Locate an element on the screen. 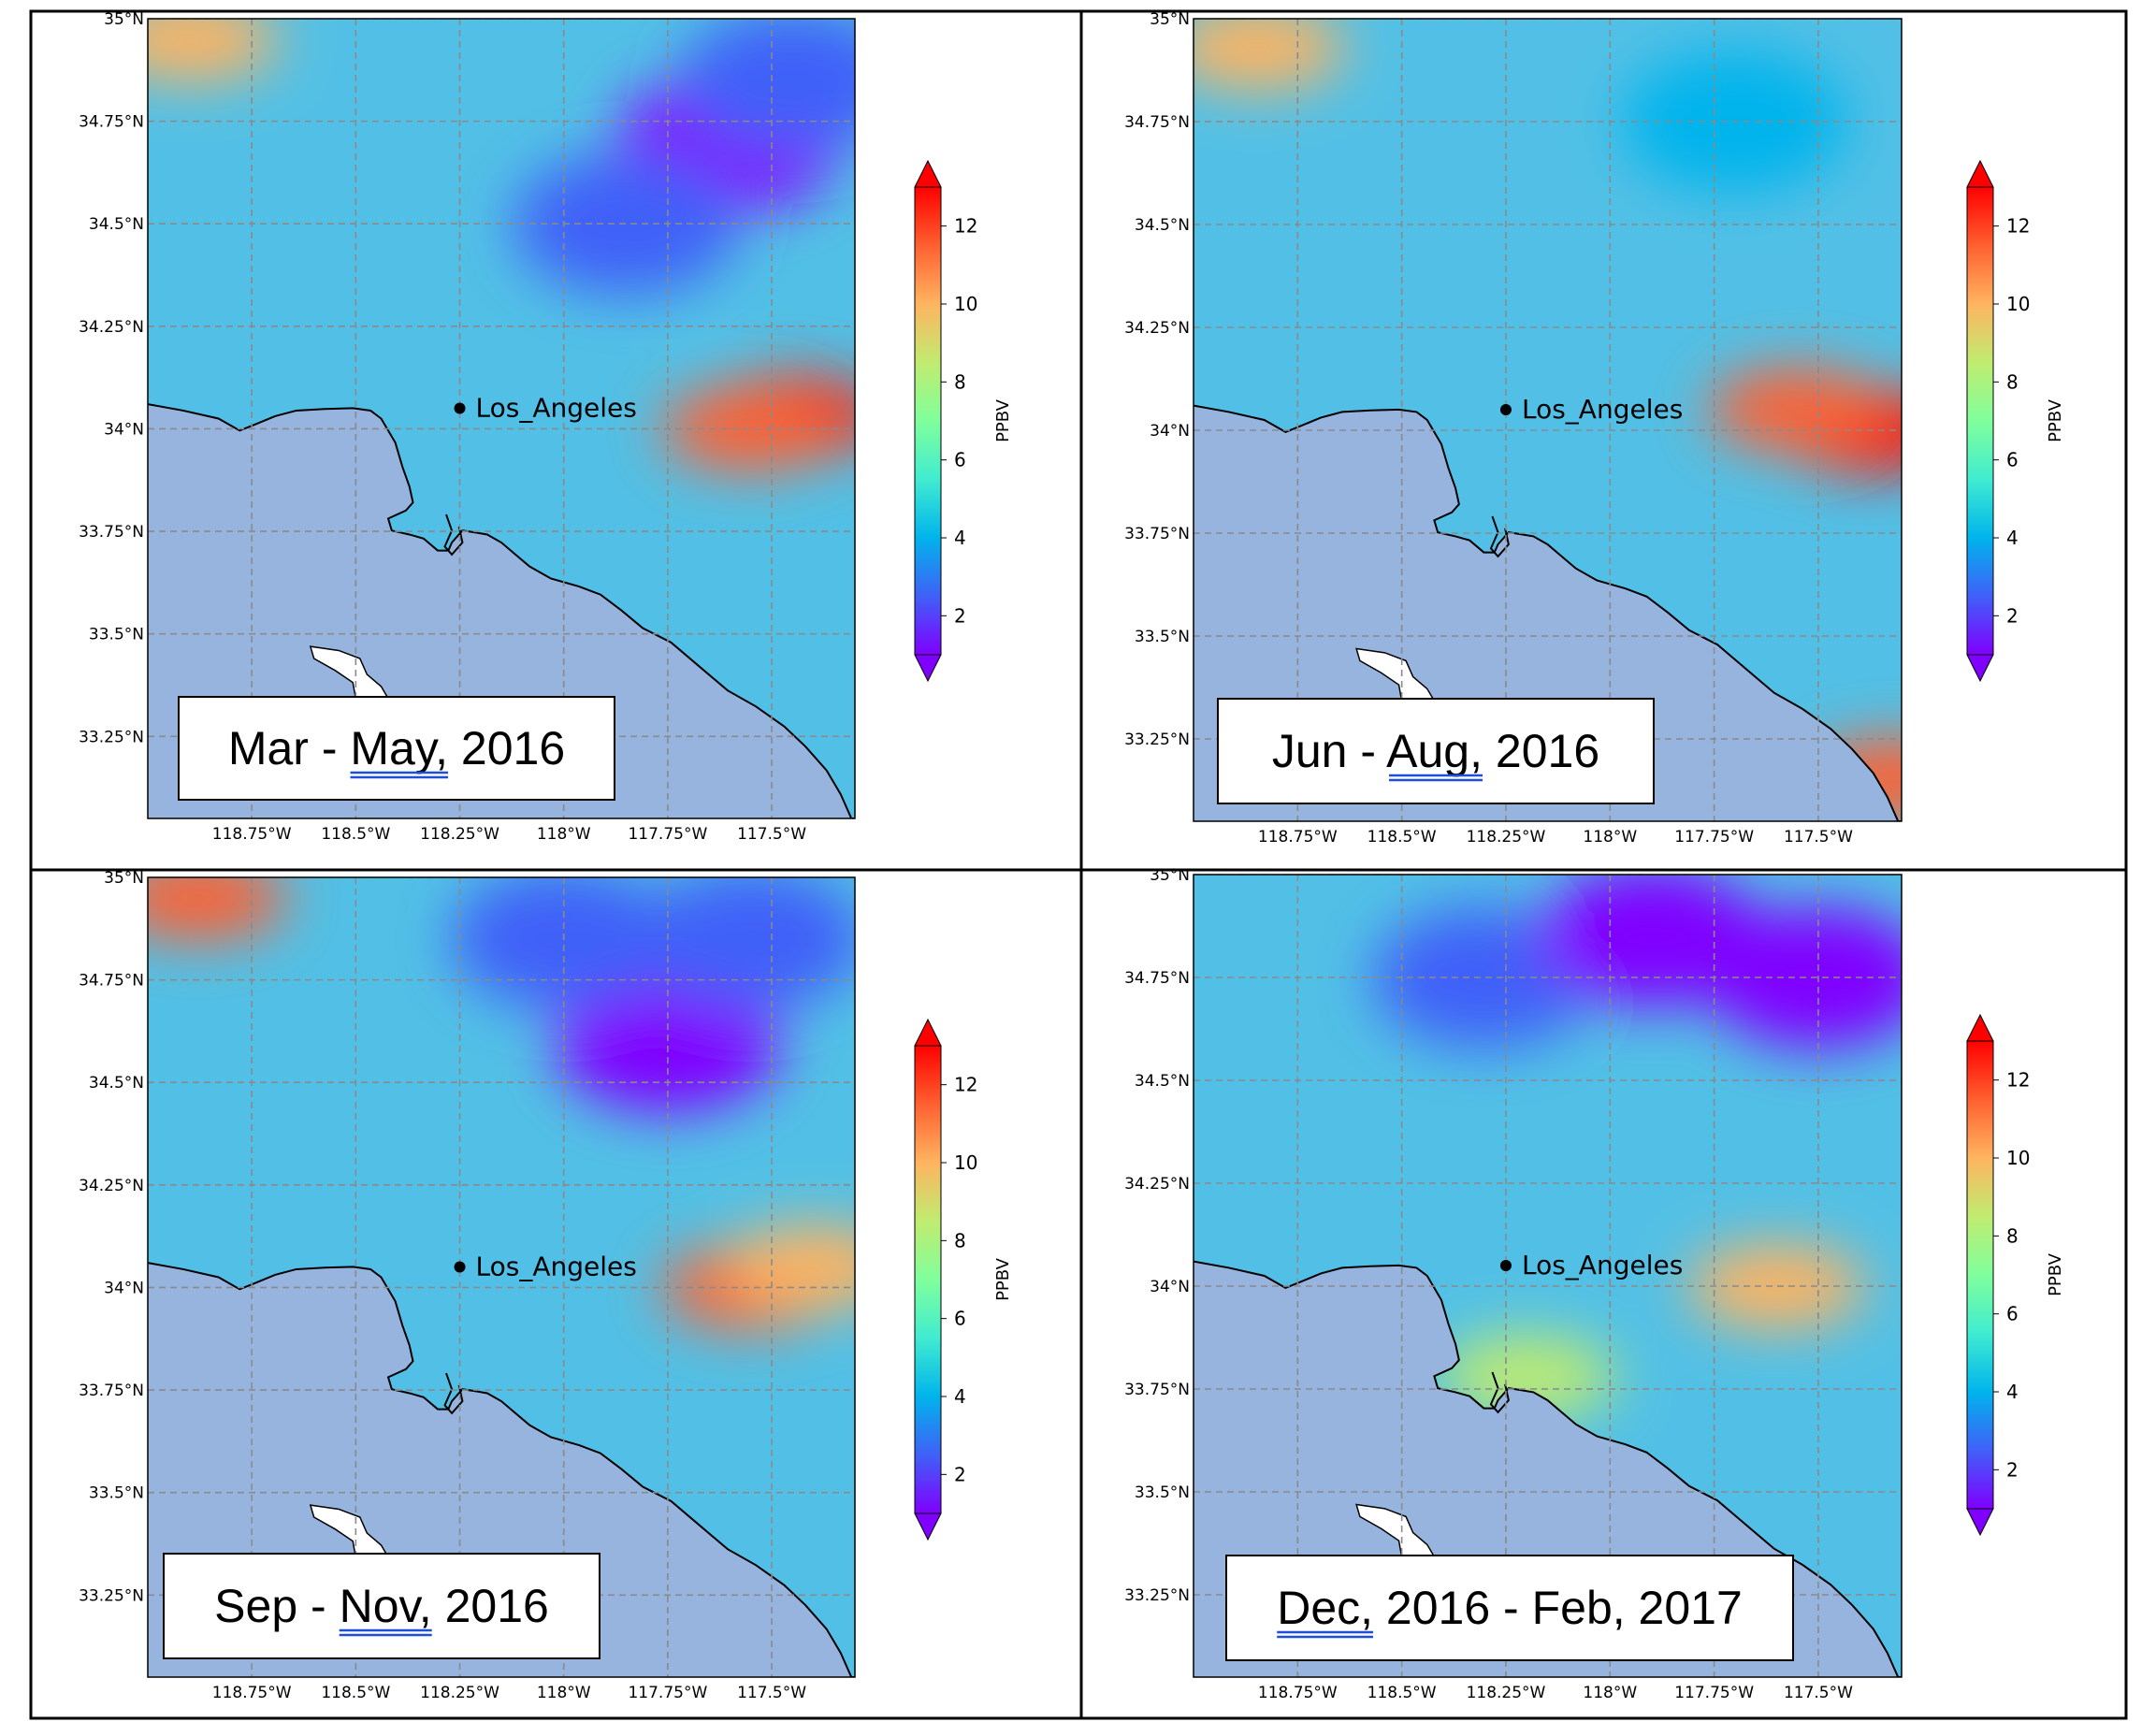  season-title: Sep - Nov, 2016 is located at coordinates (381, 1606).